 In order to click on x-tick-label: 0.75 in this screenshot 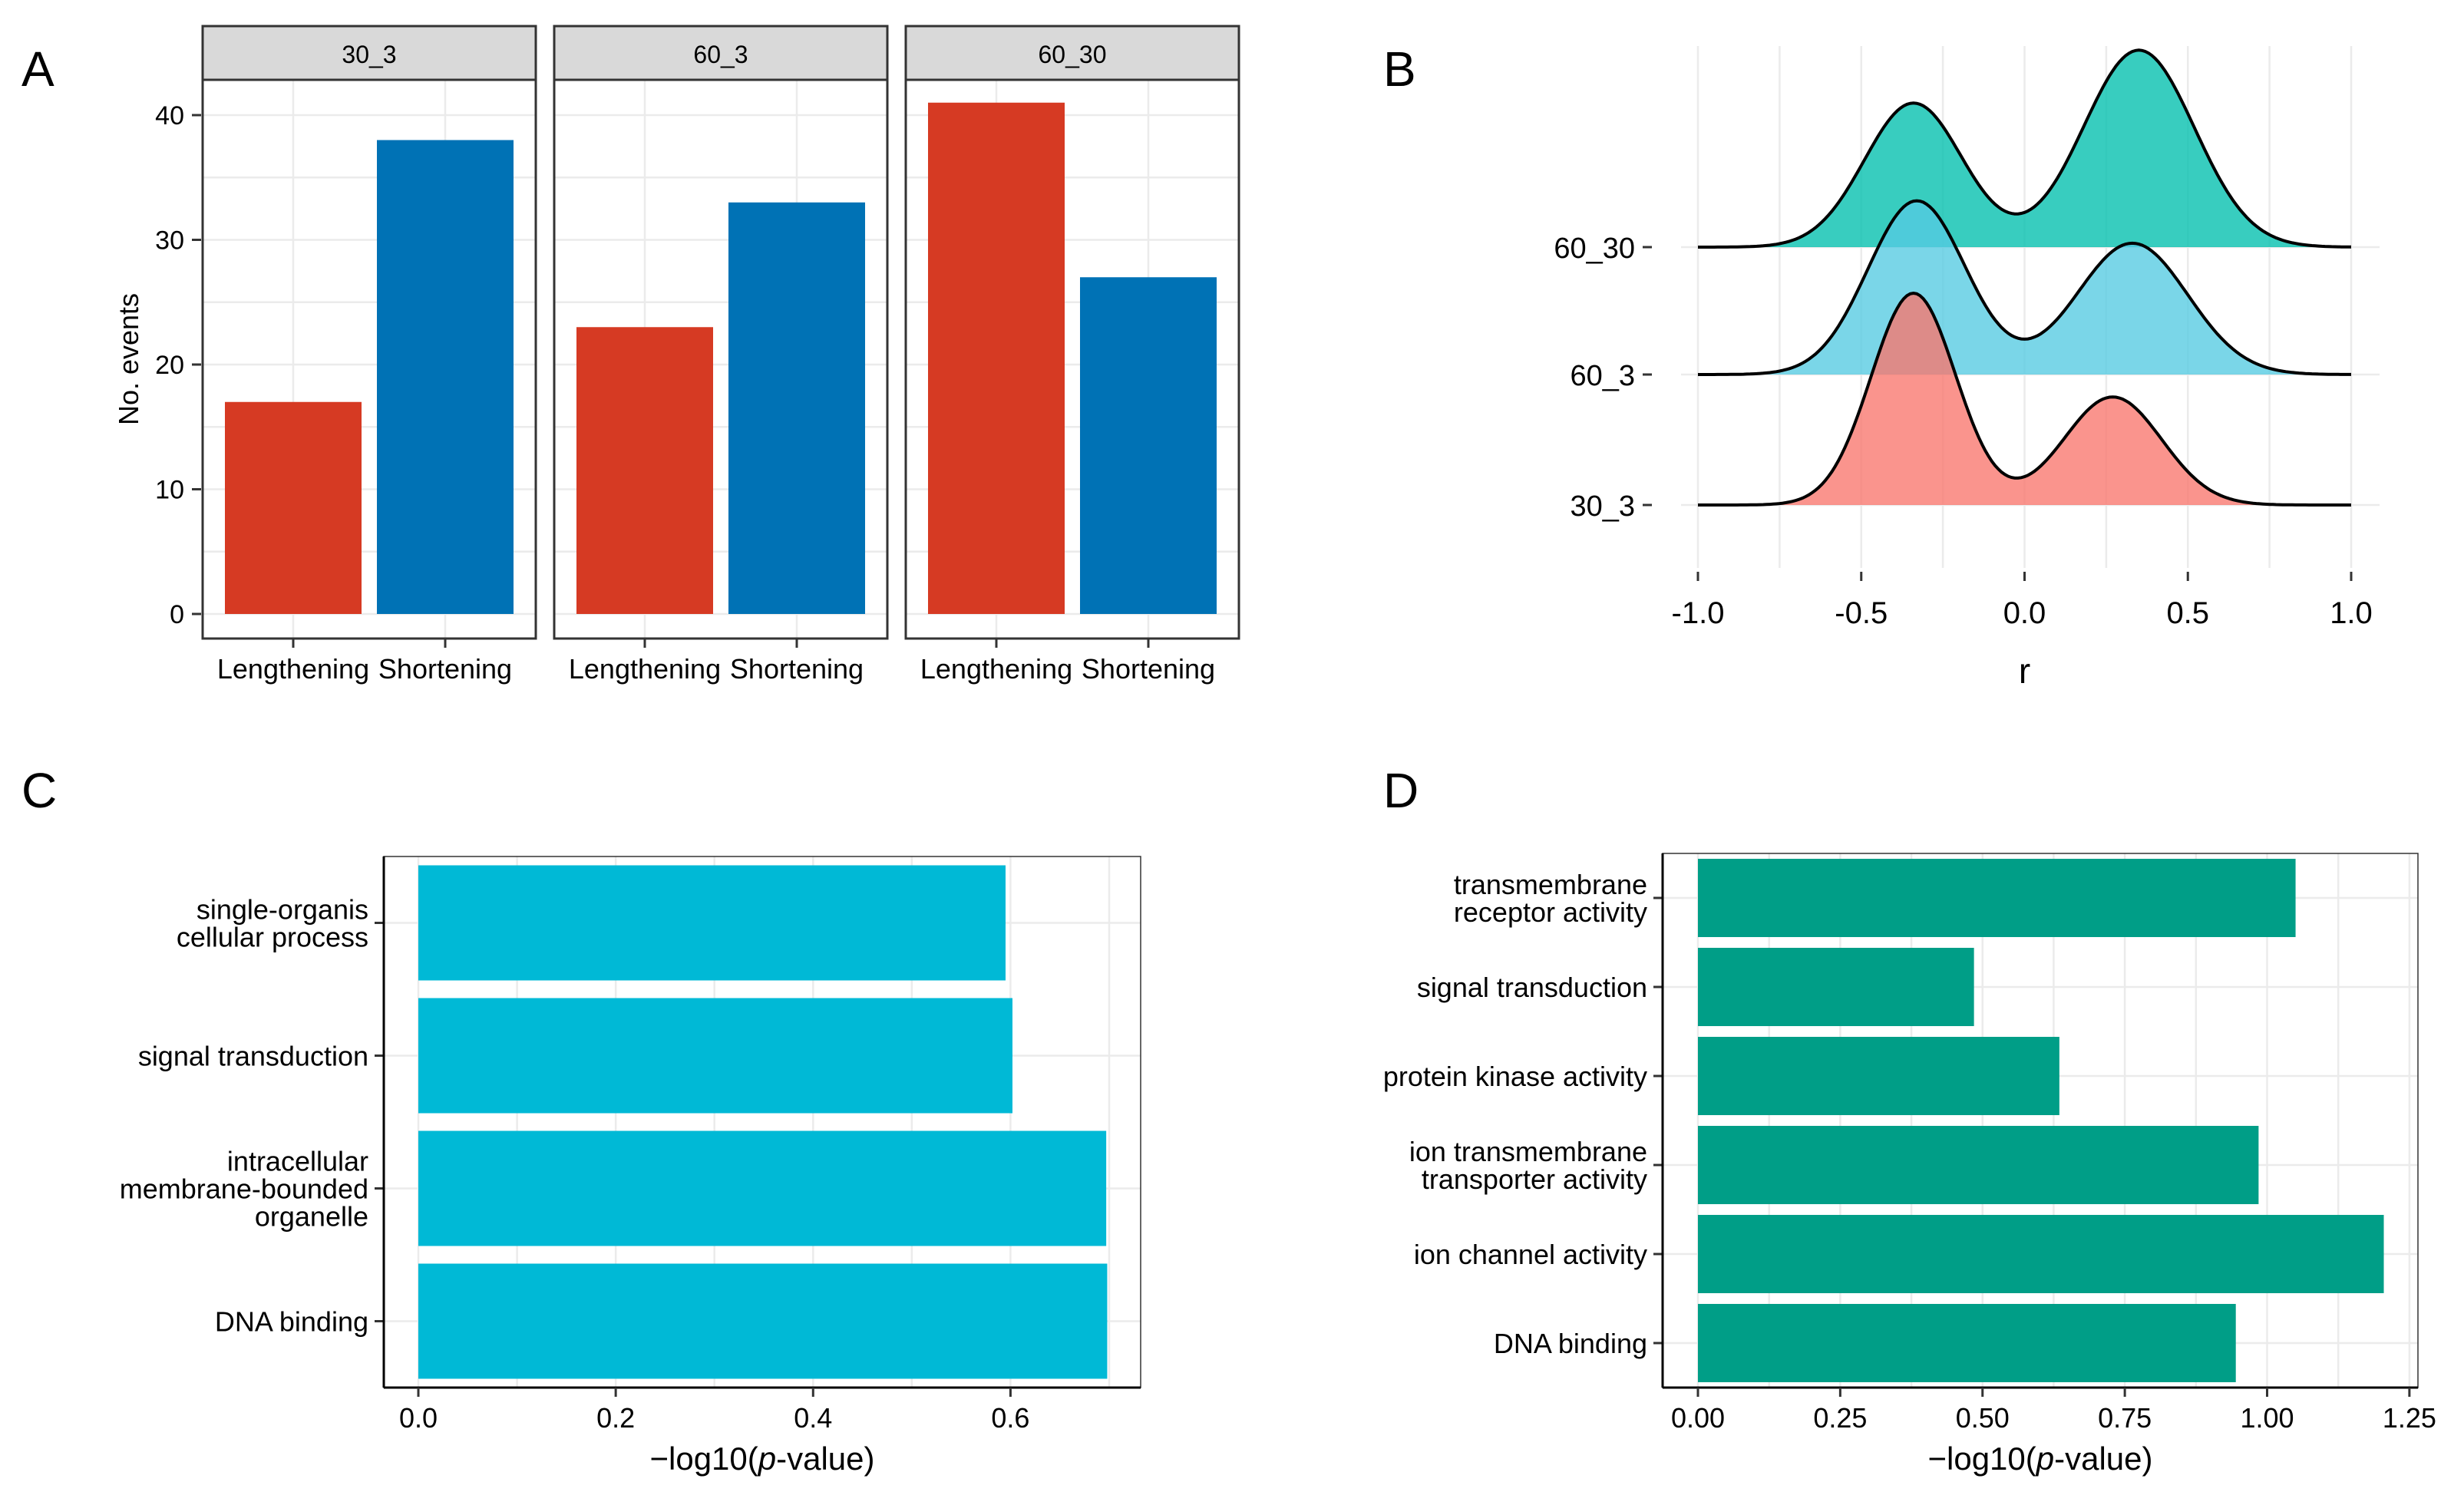, I will do `click(2125, 1418)`.